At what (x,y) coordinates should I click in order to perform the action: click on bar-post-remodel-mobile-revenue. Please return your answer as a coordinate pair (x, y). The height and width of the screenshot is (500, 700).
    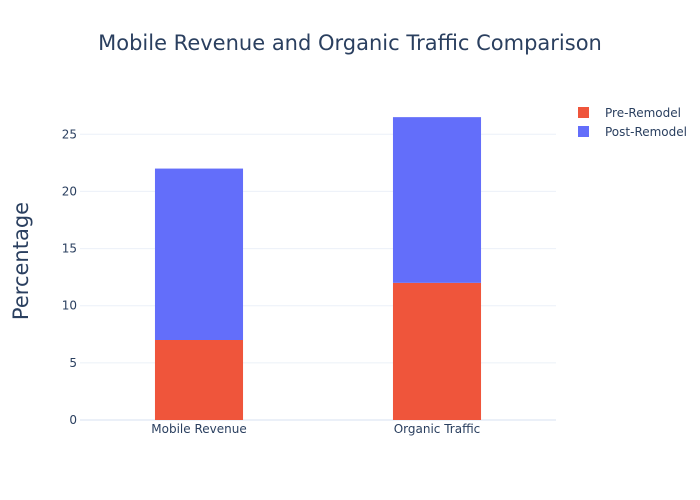
    Looking at the image, I should click on (199, 254).